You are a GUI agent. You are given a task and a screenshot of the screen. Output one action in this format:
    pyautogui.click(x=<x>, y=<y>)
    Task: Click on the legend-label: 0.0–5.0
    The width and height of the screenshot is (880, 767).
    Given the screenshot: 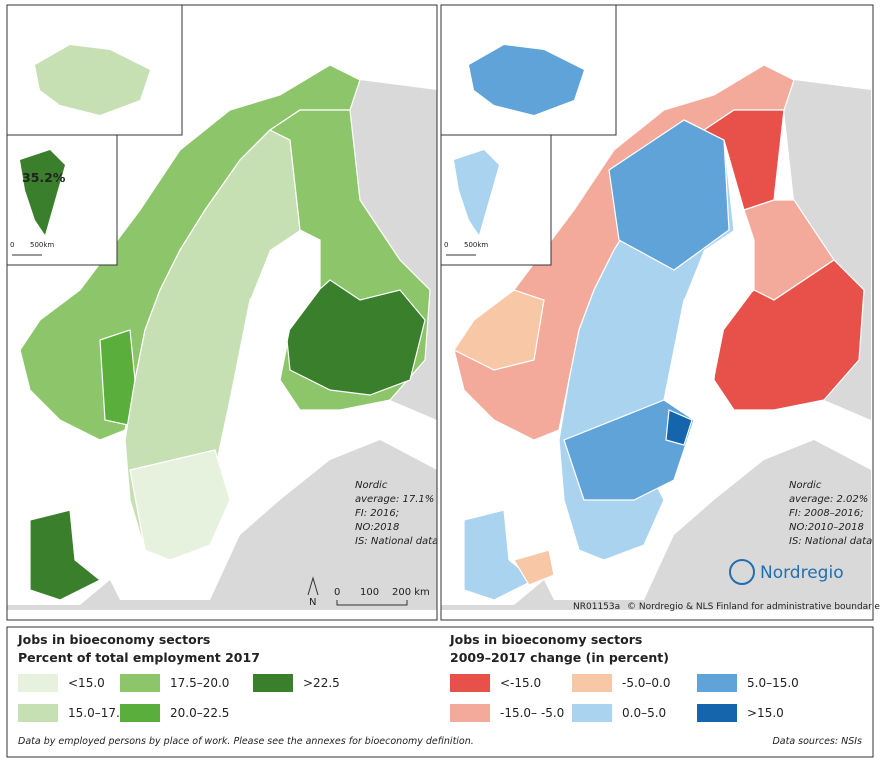 What is the action you would take?
    pyautogui.click(x=644, y=713)
    